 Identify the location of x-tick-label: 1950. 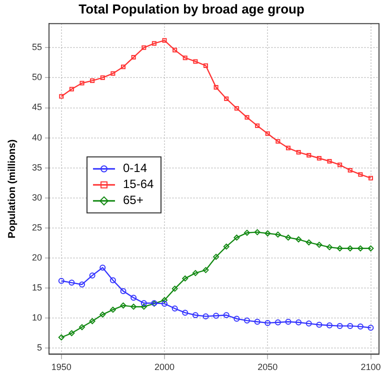
(61, 367).